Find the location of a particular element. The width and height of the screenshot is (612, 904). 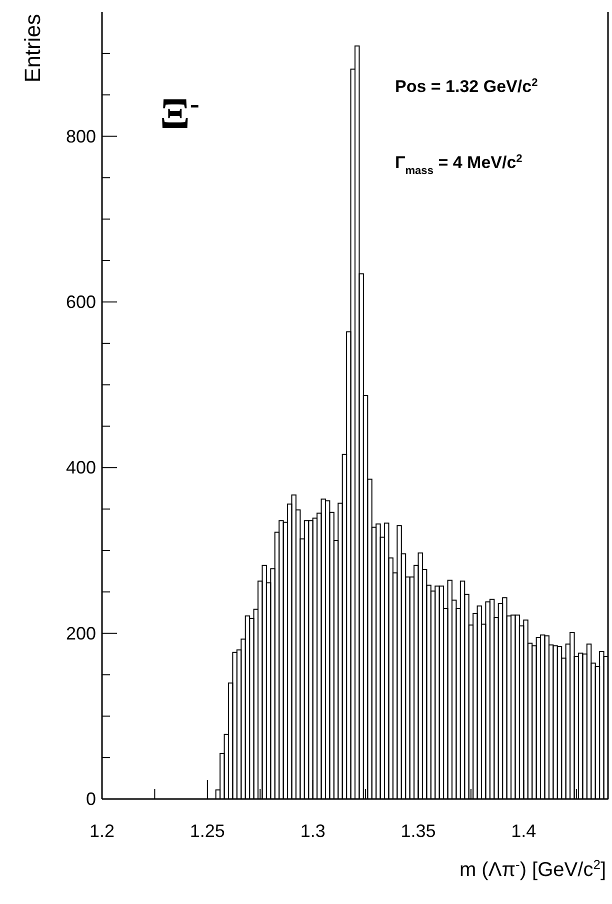

annotation: Ξ$^{-}$ is located at coordinates (180, 113).